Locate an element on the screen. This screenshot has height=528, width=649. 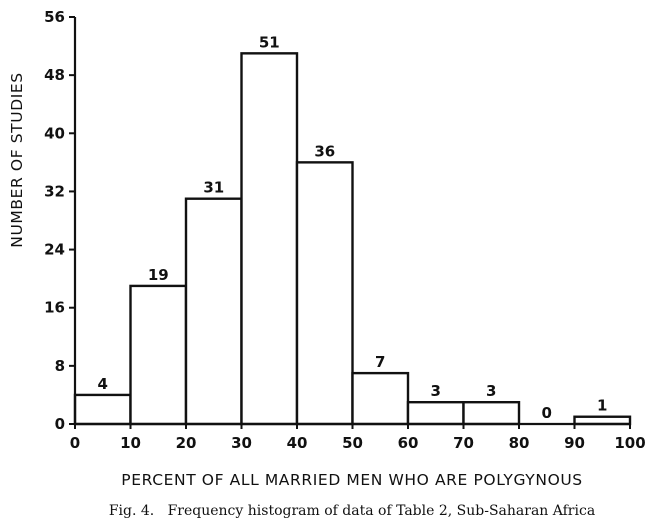
y-tick-label: 8 is located at coordinates (60, 366).